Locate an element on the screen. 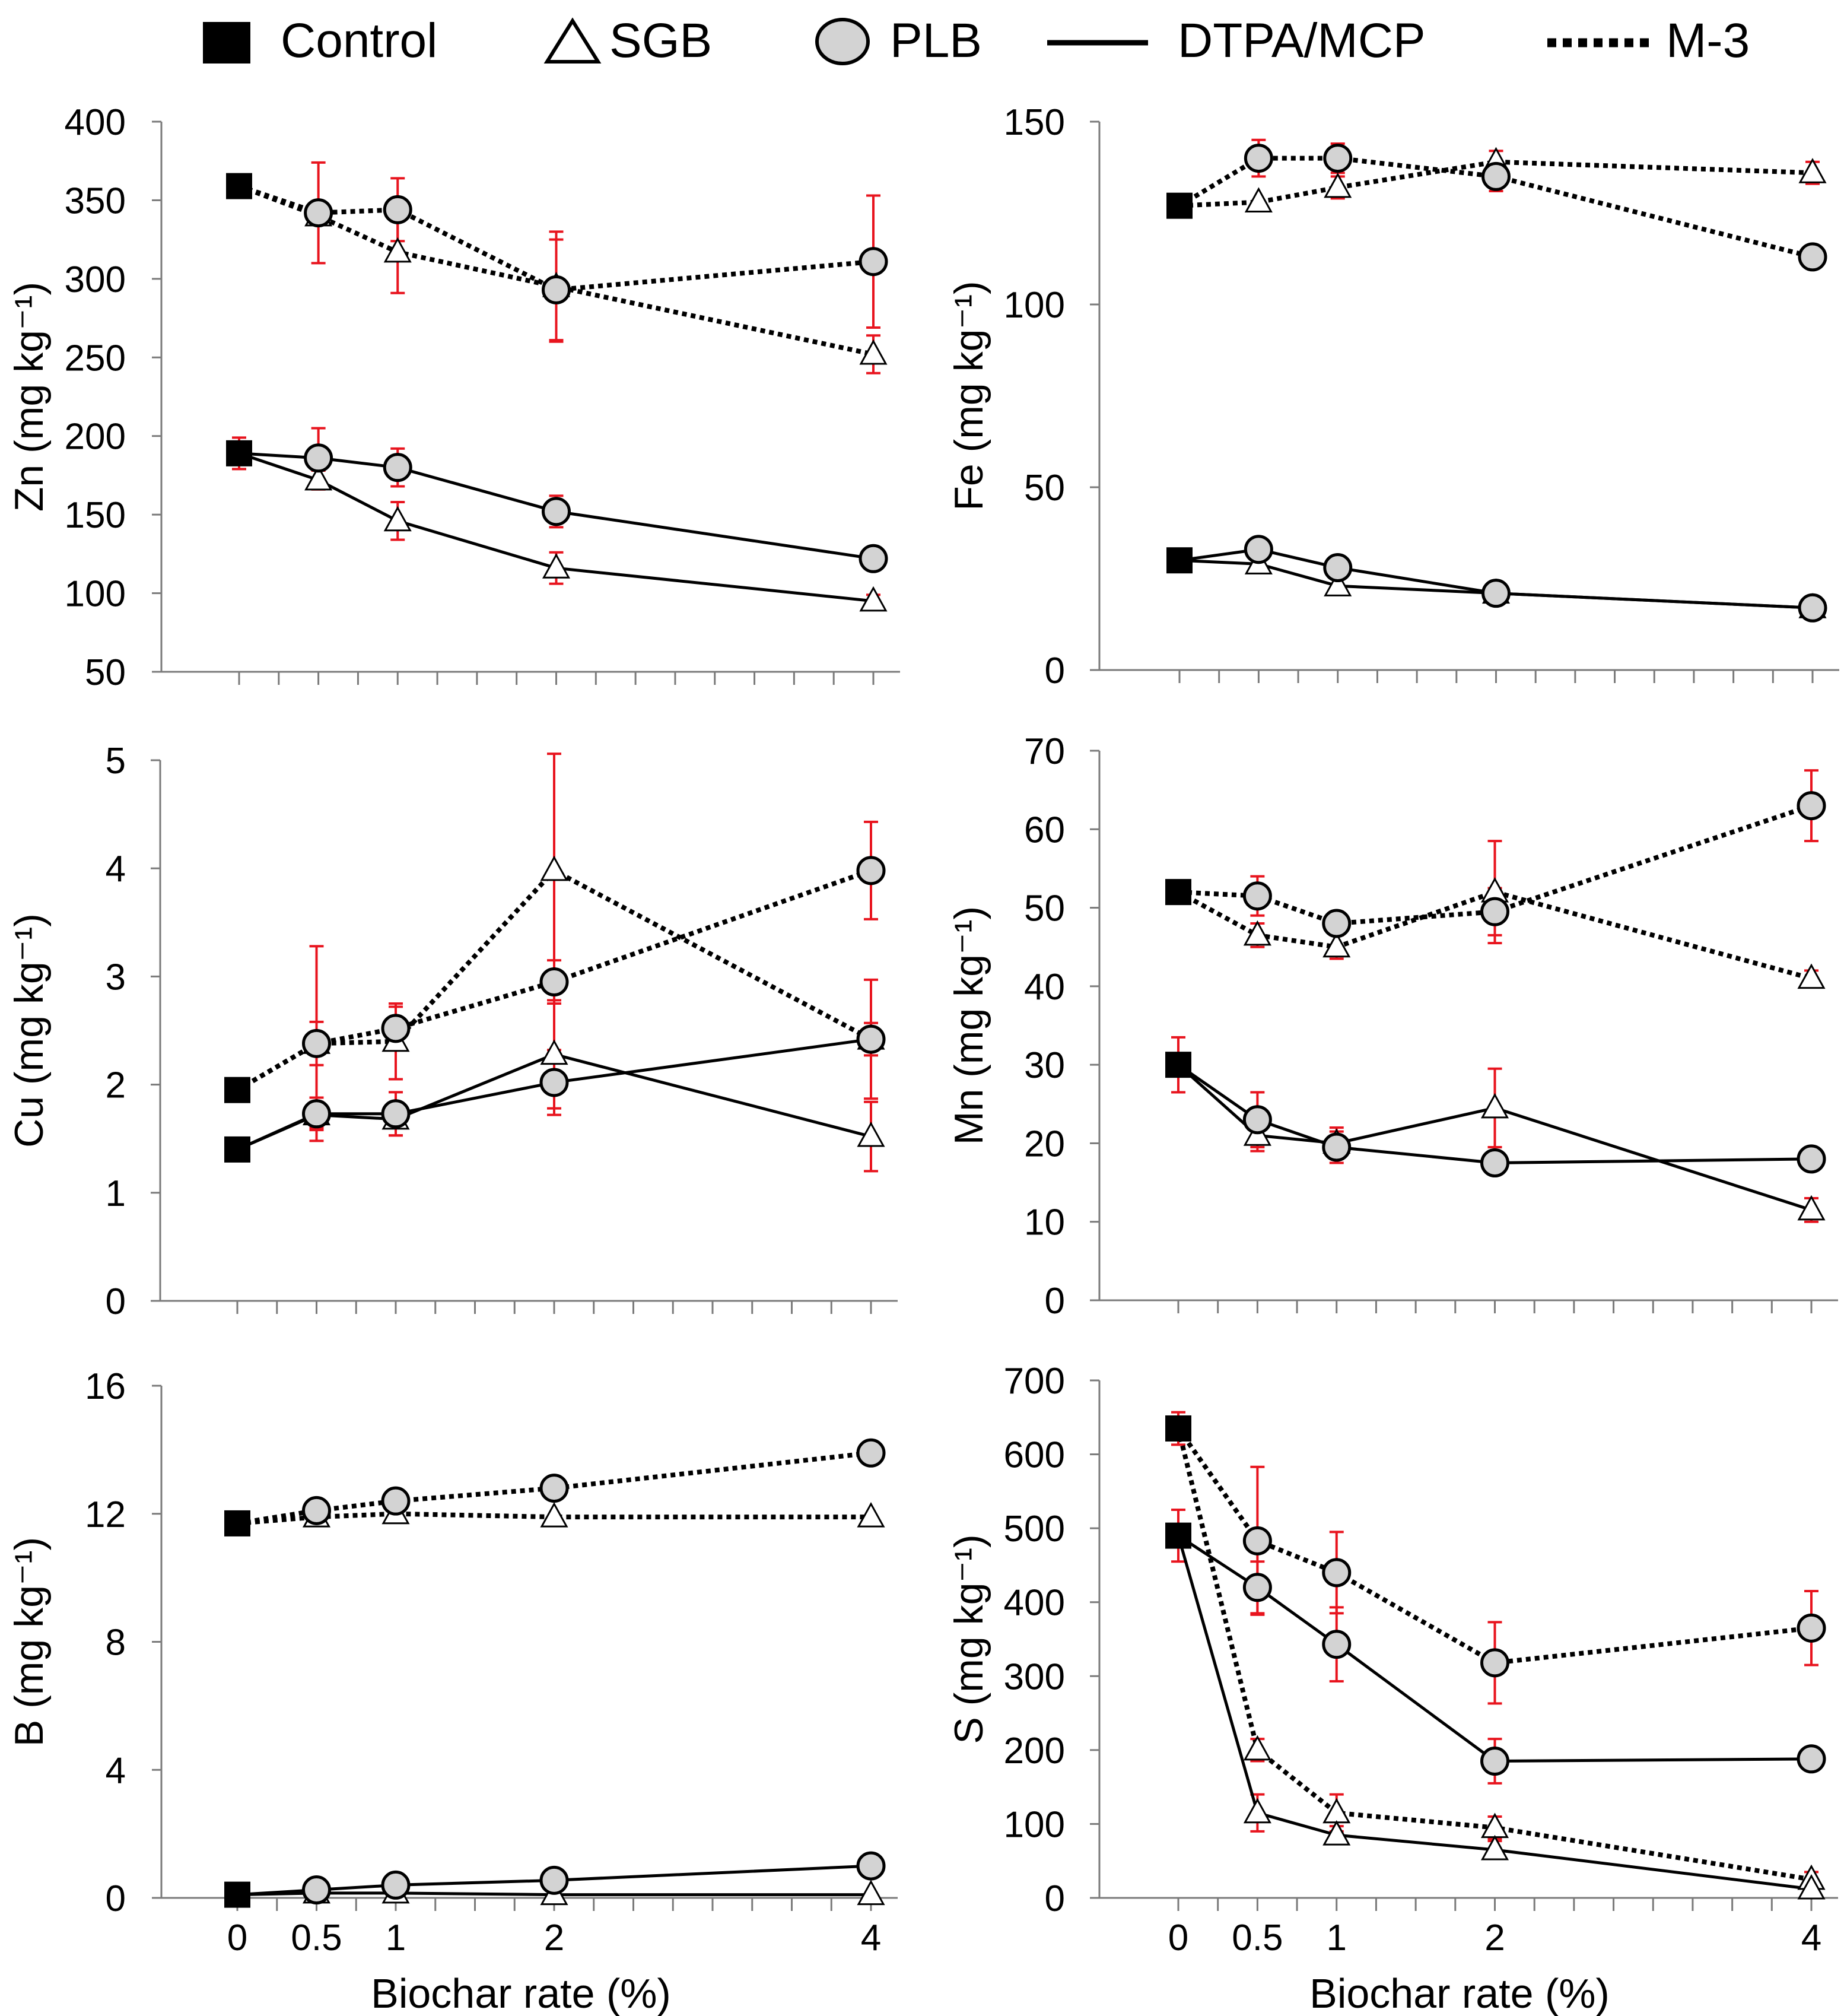 The image size is (1844, 2016). y-tick-label: 700 is located at coordinates (1034, 1381).